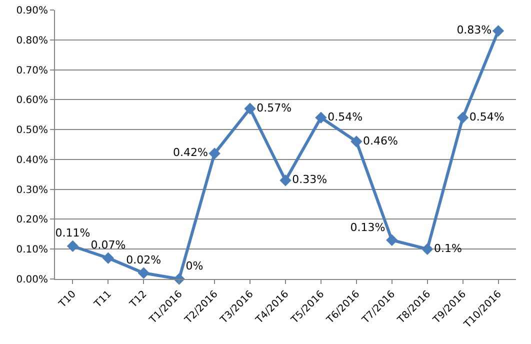 This screenshot has width=531, height=344. What do you see at coordinates (474, 30) in the screenshot?
I see `data-label: 0.83%` at bounding box center [474, 30].